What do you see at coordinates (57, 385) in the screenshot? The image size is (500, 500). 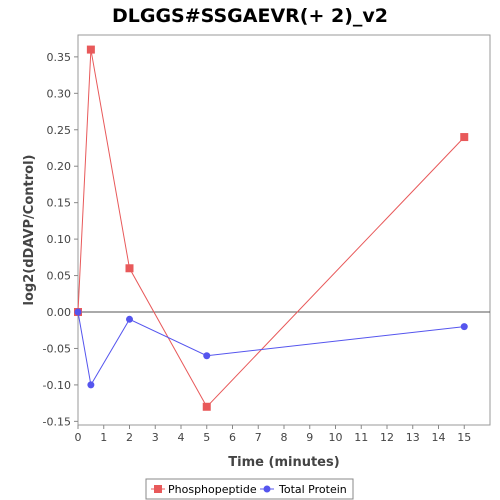 I see `y-tick-label: -0.10` at bounding box center [57, 385].